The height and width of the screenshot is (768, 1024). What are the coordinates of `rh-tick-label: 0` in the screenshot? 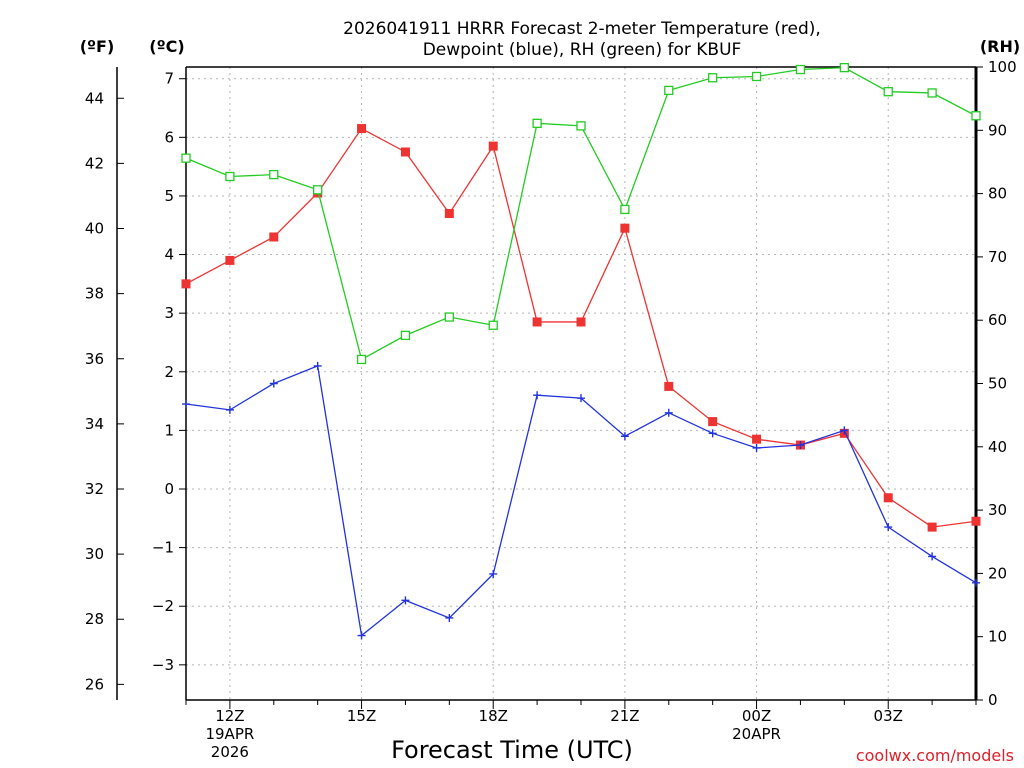 It's located at (993, 700).